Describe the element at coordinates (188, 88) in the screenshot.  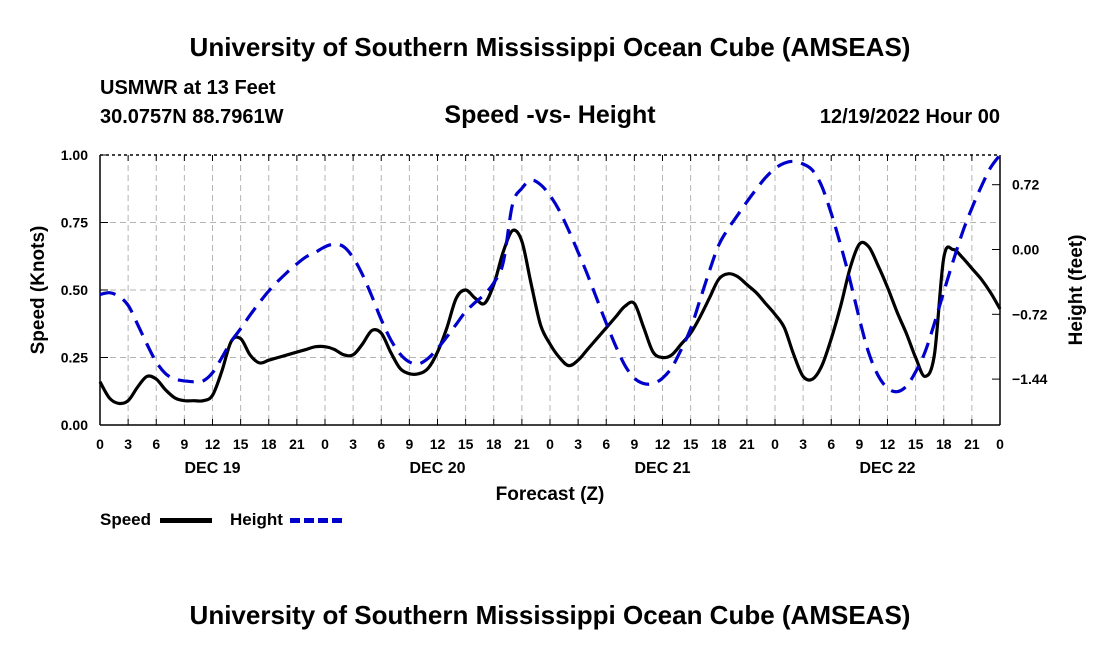
I see `station-label: USMWR at 13 Feet` at that location.